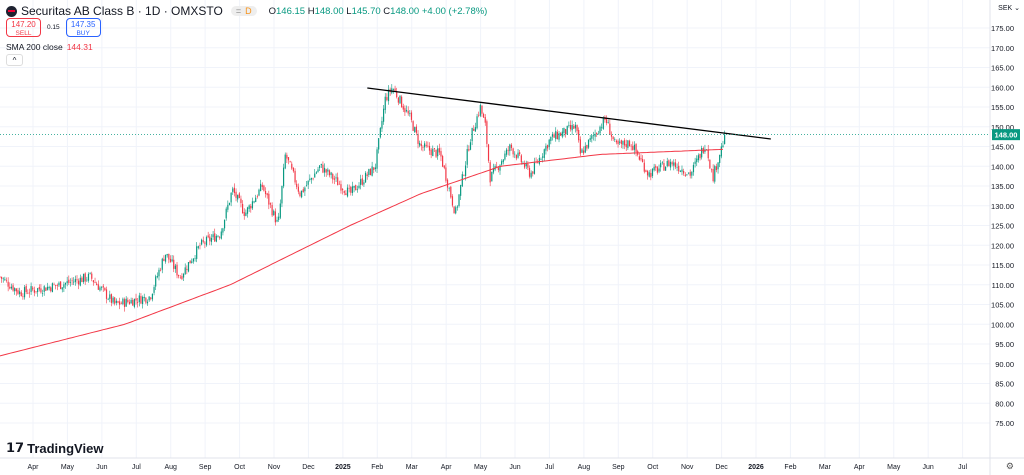 The height and width of the screenshot is (475, 1024). I want to click on x-tick-label: Dec, so click(308, 467).